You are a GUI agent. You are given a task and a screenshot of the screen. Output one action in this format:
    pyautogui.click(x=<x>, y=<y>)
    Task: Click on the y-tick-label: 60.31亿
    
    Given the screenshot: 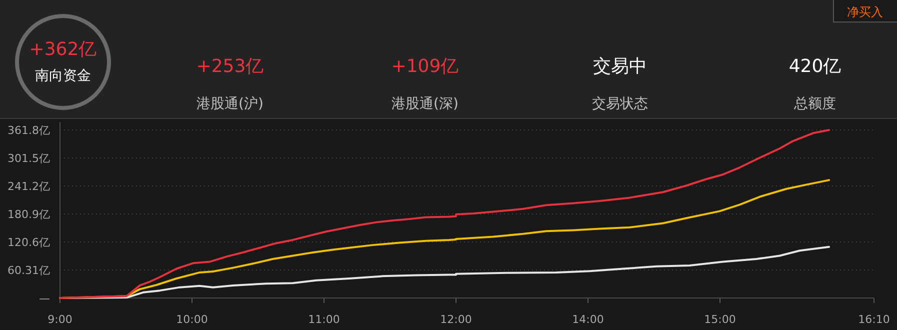 What is the action you would take?
    pyautogui.click(x=29, y=270)
    